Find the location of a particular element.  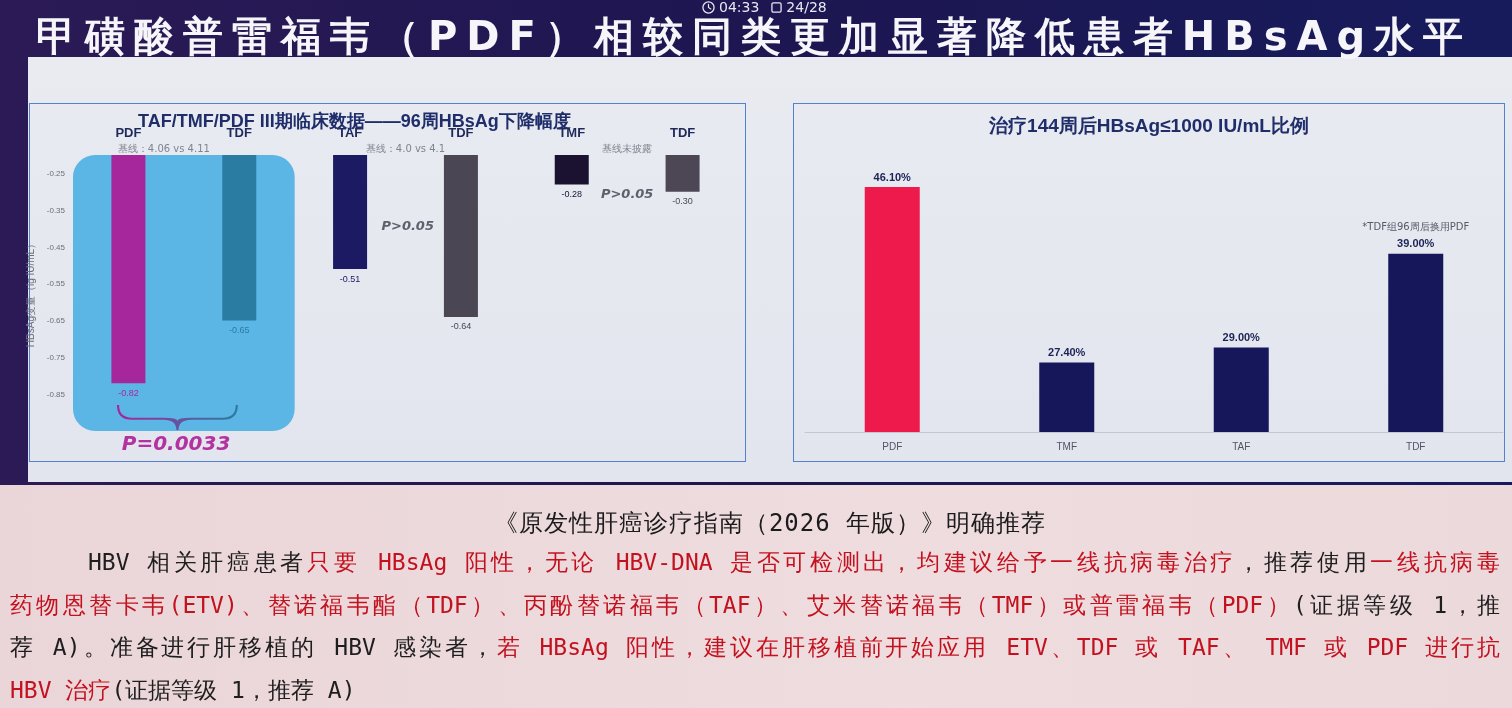

text: P=0.0033 is located at coordinates (176, 443).